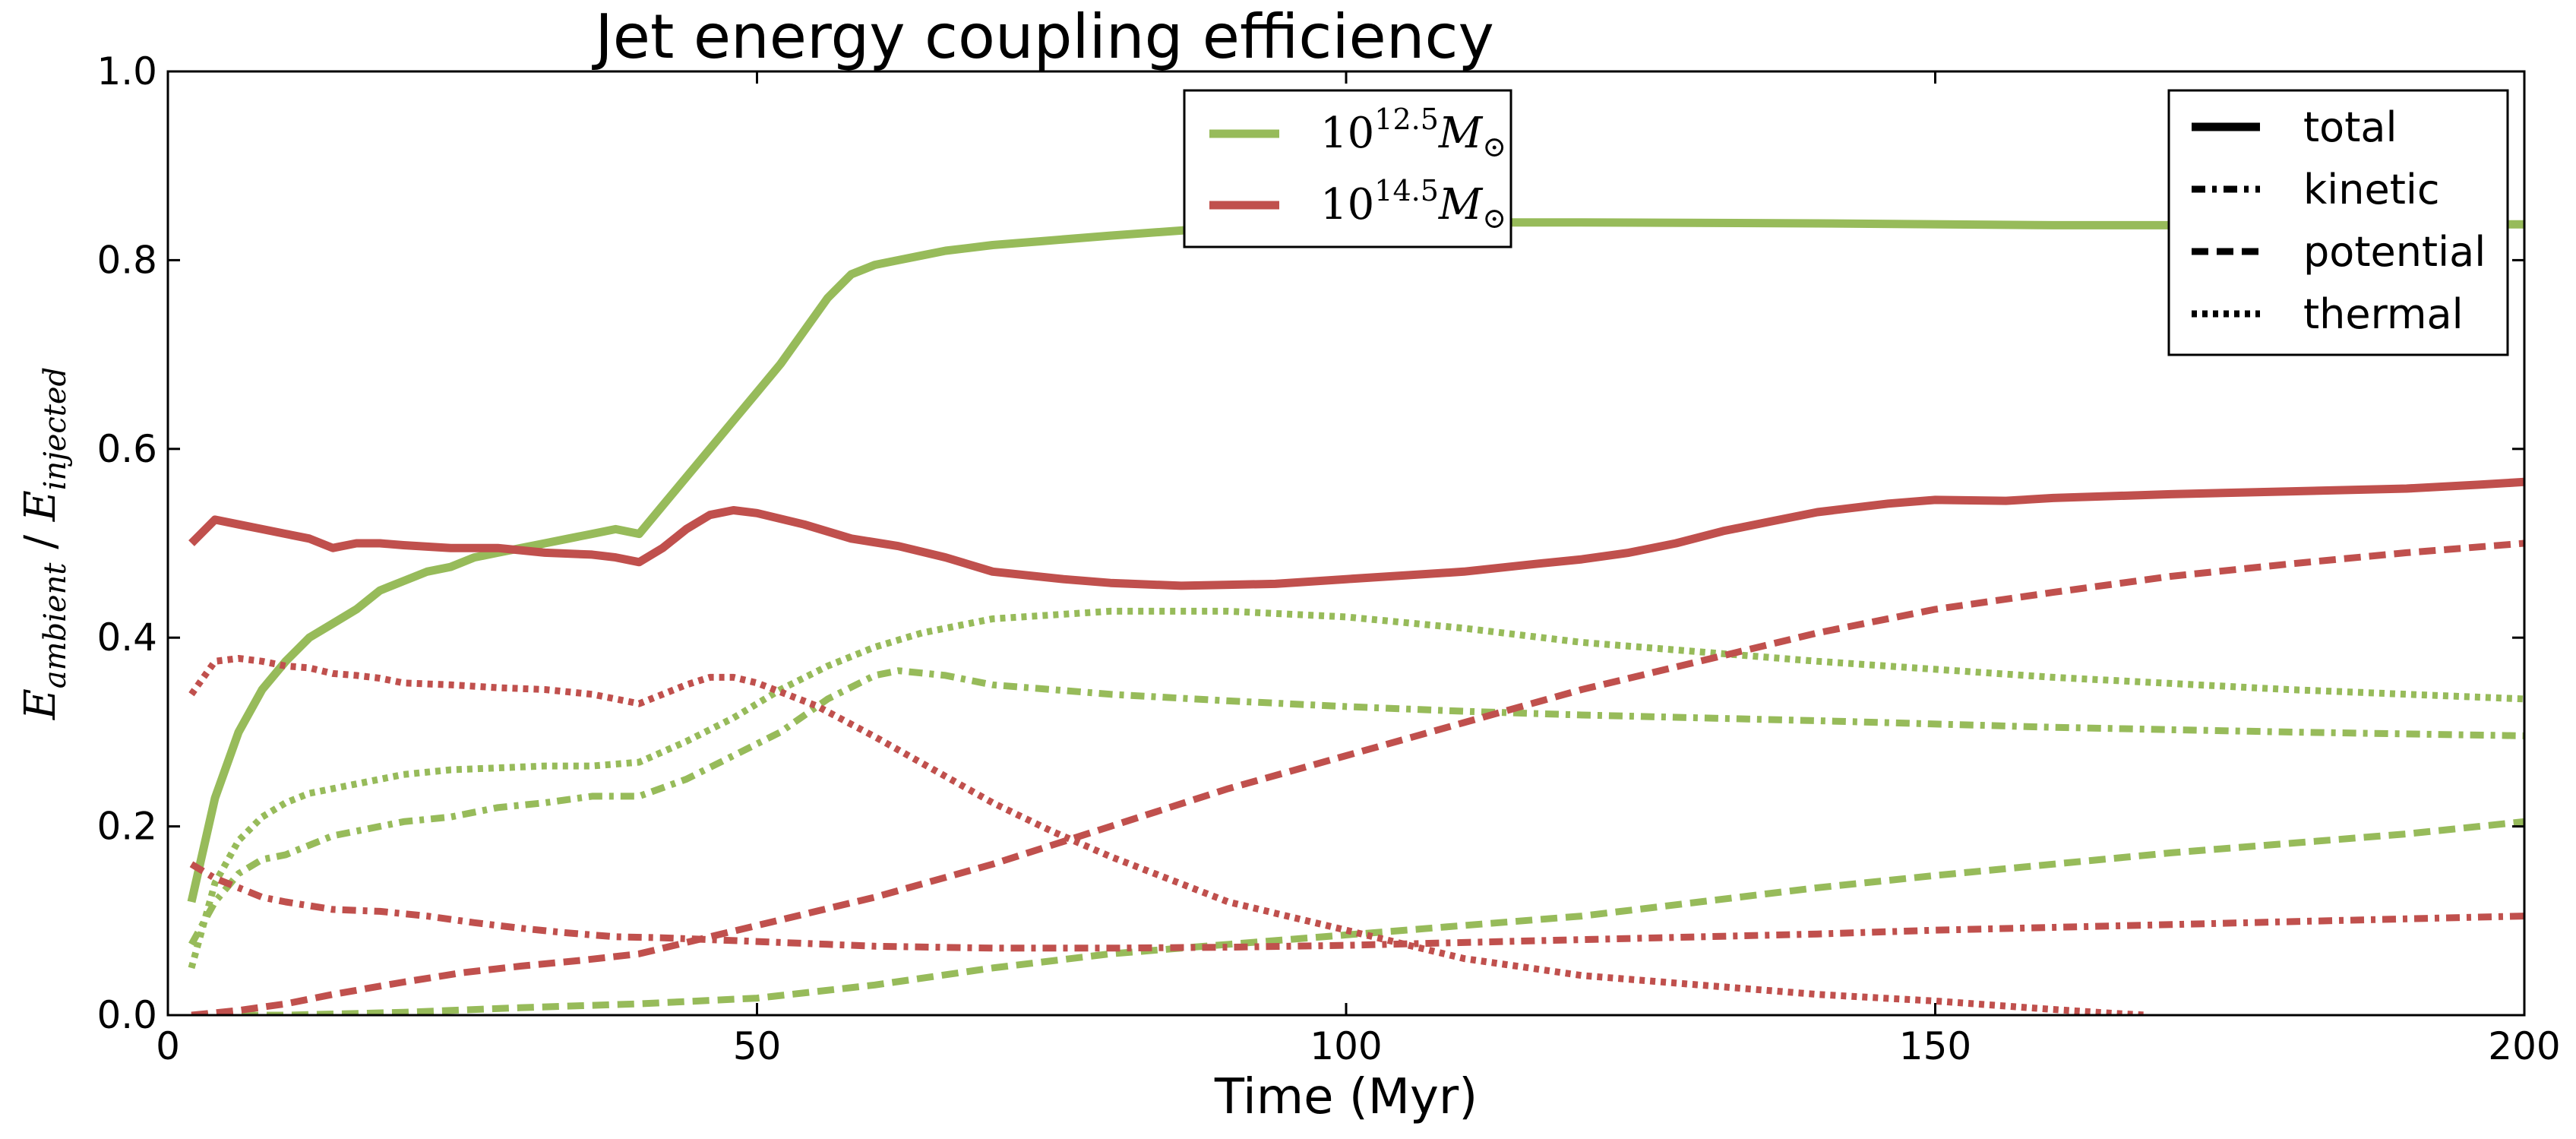 The width and height of the screenshot is (2576, 1139). I want to click on y-tick-label: 0.2, so click(126, 827).